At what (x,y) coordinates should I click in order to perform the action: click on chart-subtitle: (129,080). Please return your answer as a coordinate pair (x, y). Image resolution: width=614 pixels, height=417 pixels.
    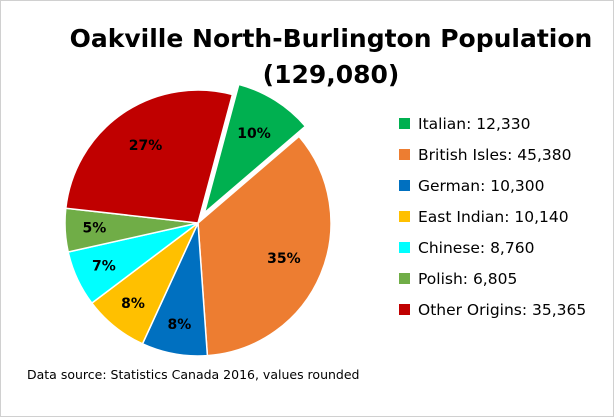
    Looking at the image, I should click on (331, 74).